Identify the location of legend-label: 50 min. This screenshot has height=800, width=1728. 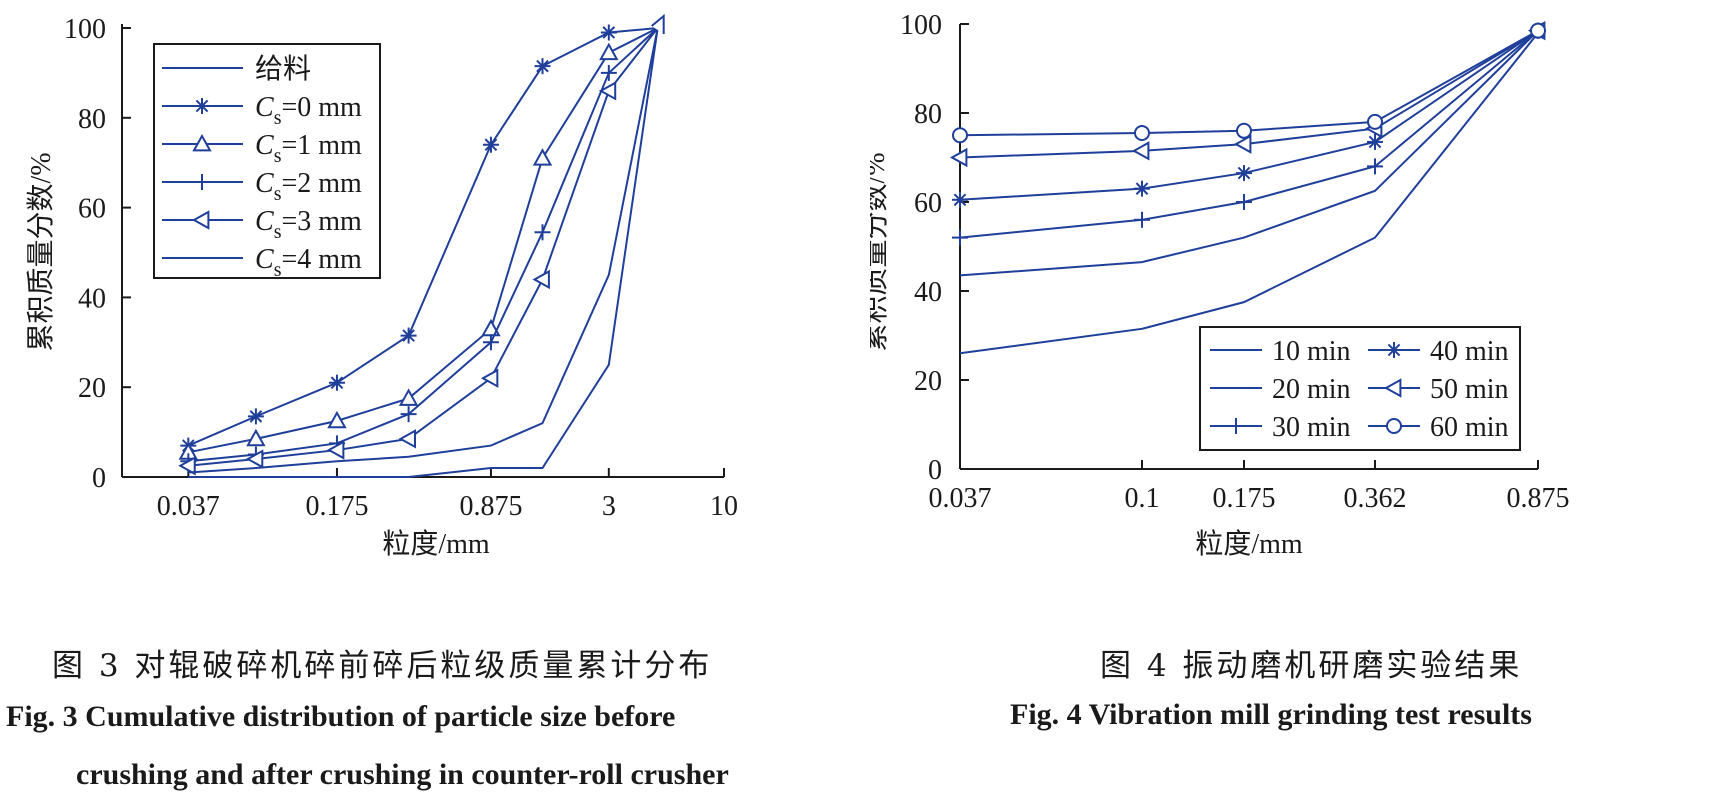
(1469, 389).